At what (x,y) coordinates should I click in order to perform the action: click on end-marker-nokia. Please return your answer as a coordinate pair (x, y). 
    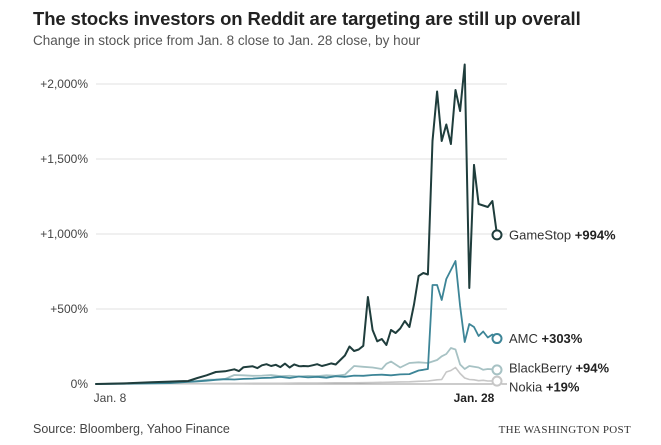
    Looking at the image, I should click on (497, 381).